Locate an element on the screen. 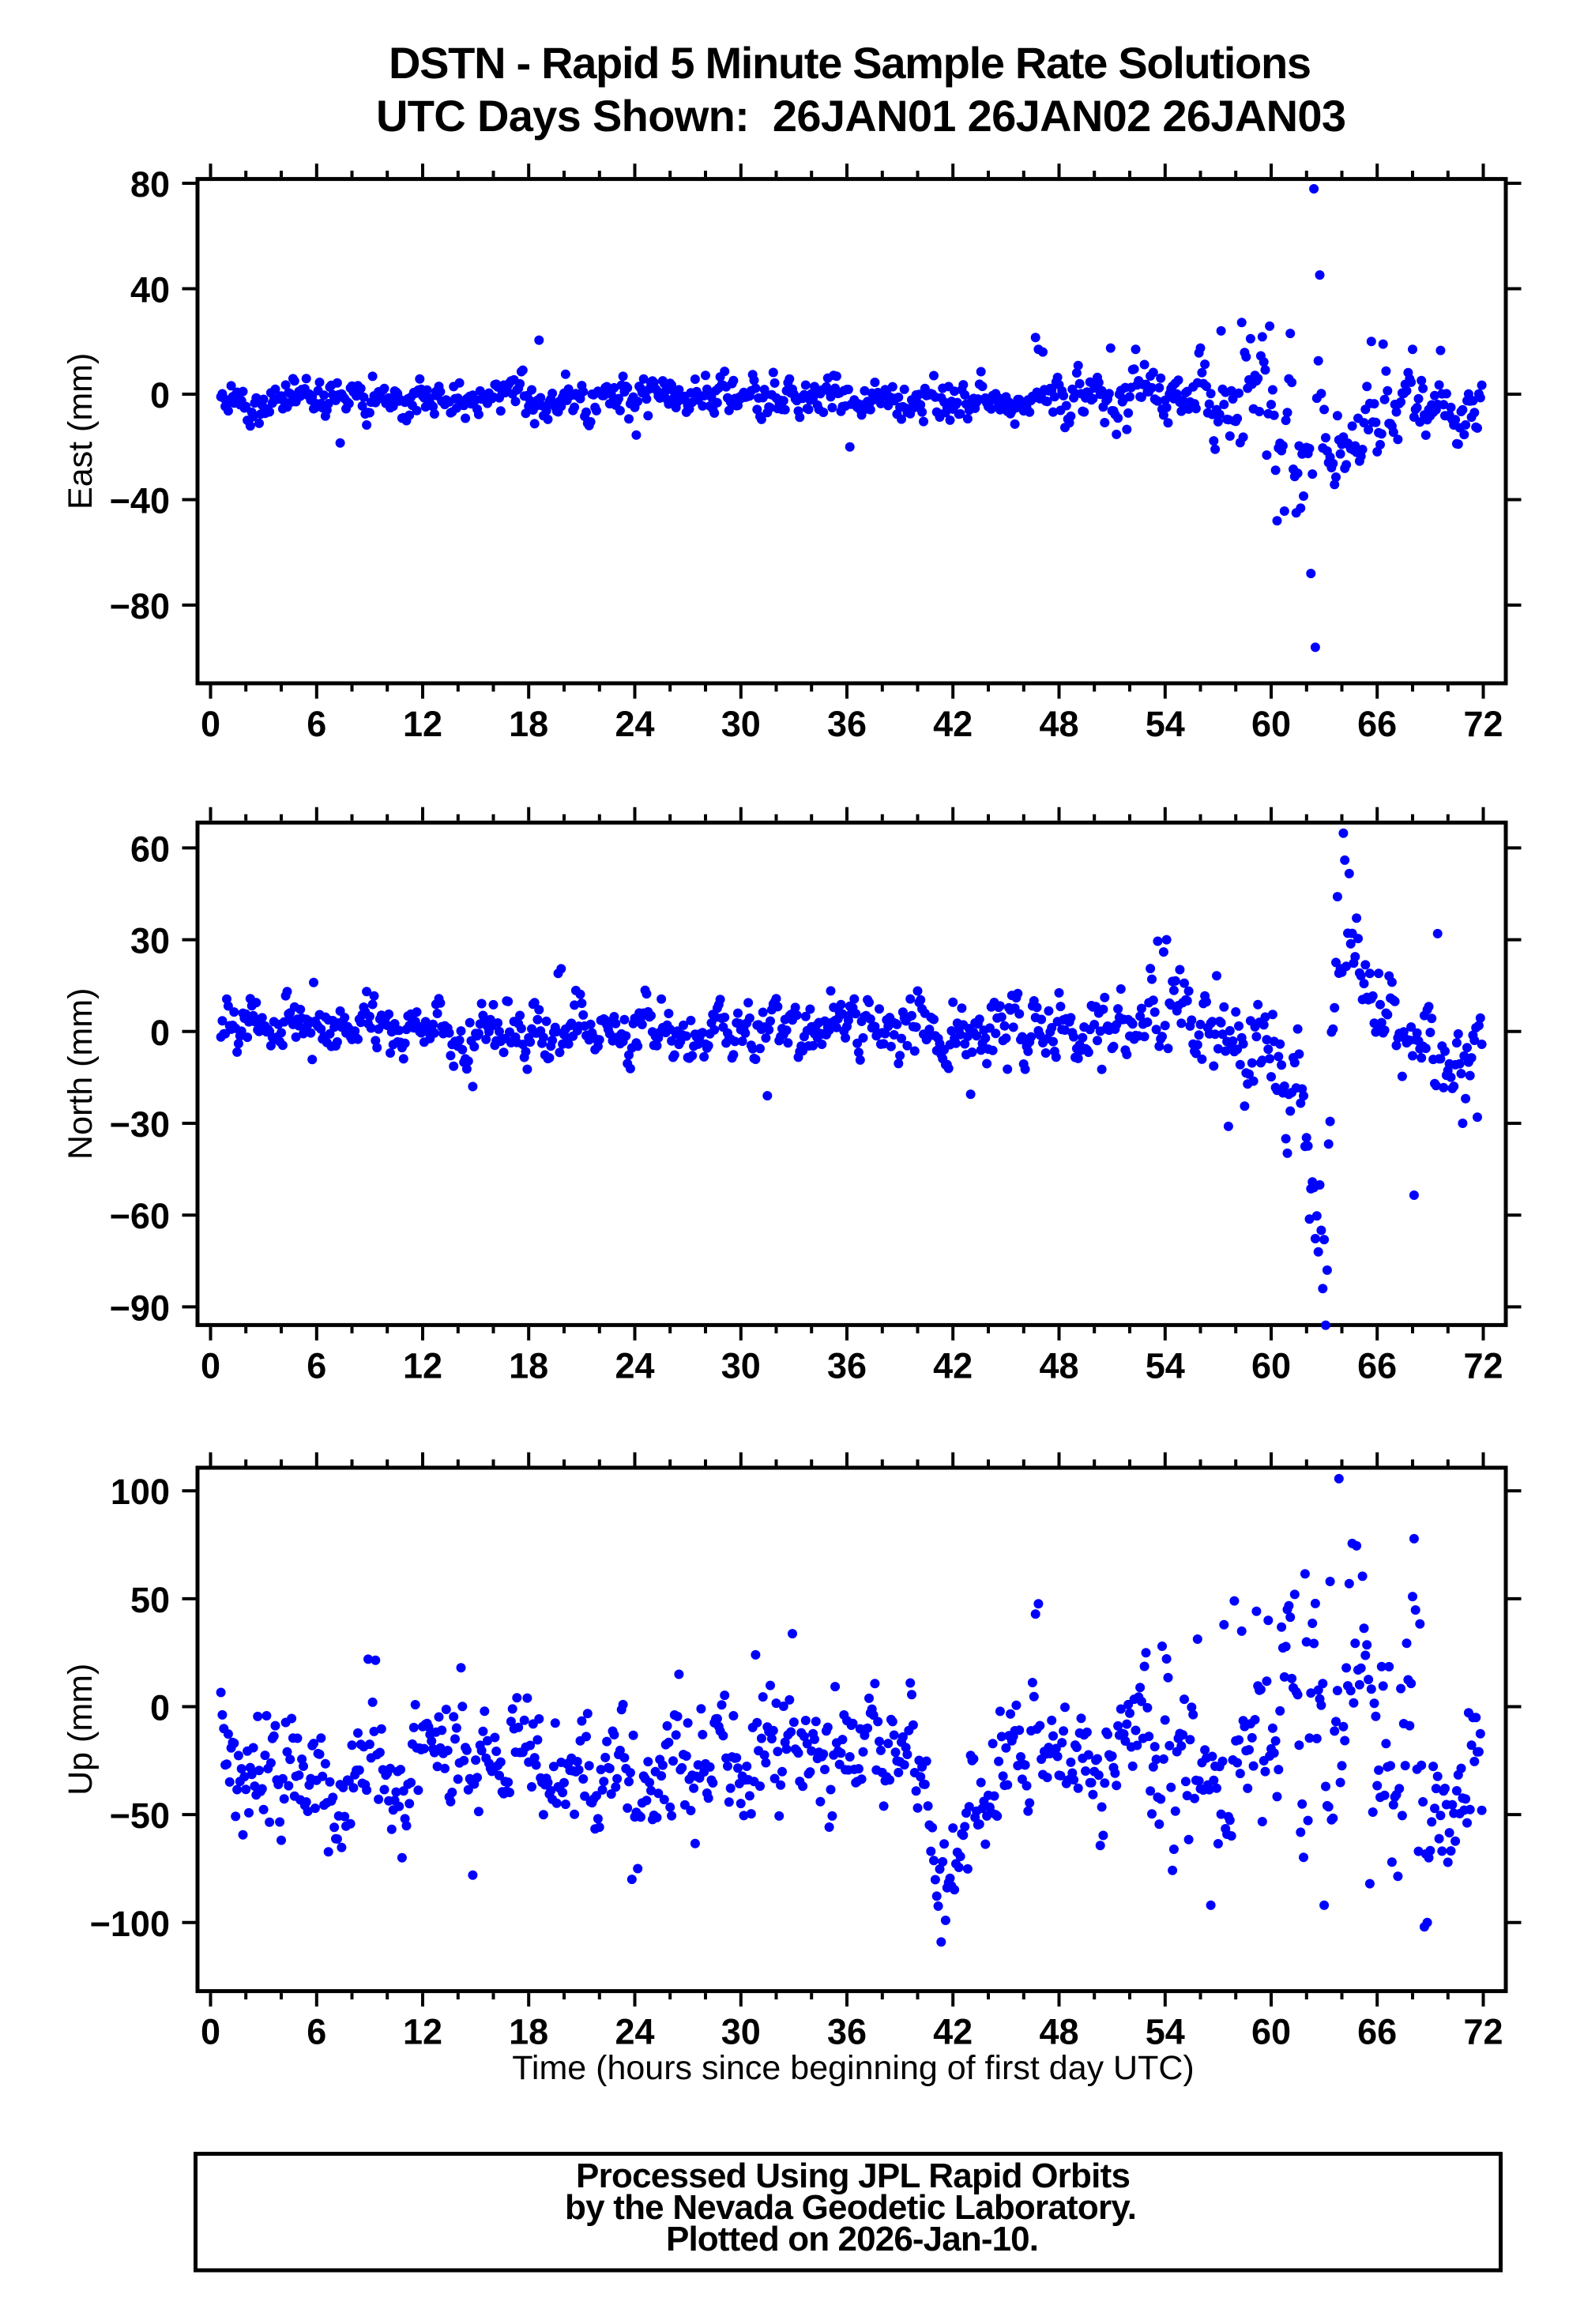 Image resolution: width=1569 pixels, height=2324 pixels. svg-text: Up (mm) is located at coordinates (81, 1730).